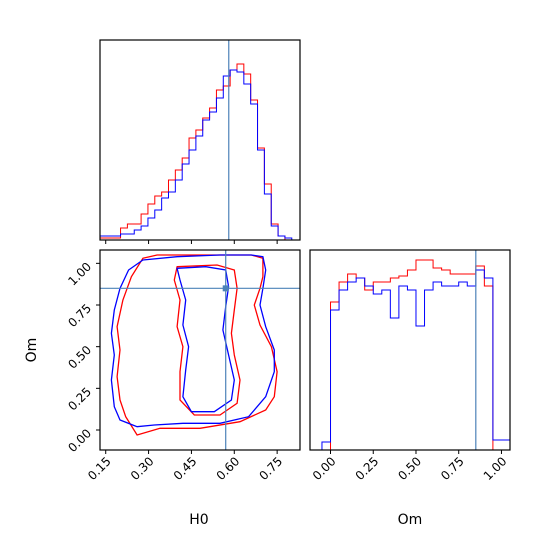  I want to click on om-xtick-label-0: 0.00, so click(324, 468).